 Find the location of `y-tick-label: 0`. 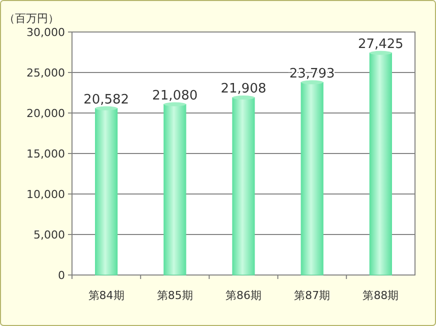

y-tick-label: 0 is located at coordinates (61, 275).